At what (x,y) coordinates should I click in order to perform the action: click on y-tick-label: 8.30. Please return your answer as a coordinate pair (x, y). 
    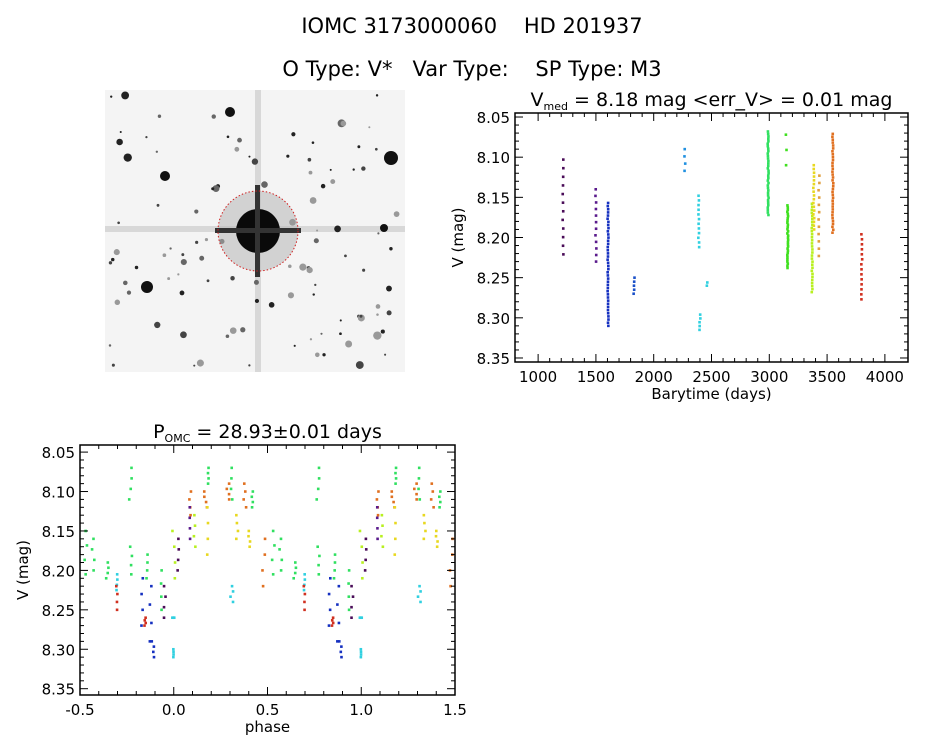
    Looking at the image, I should click on (58, 650).